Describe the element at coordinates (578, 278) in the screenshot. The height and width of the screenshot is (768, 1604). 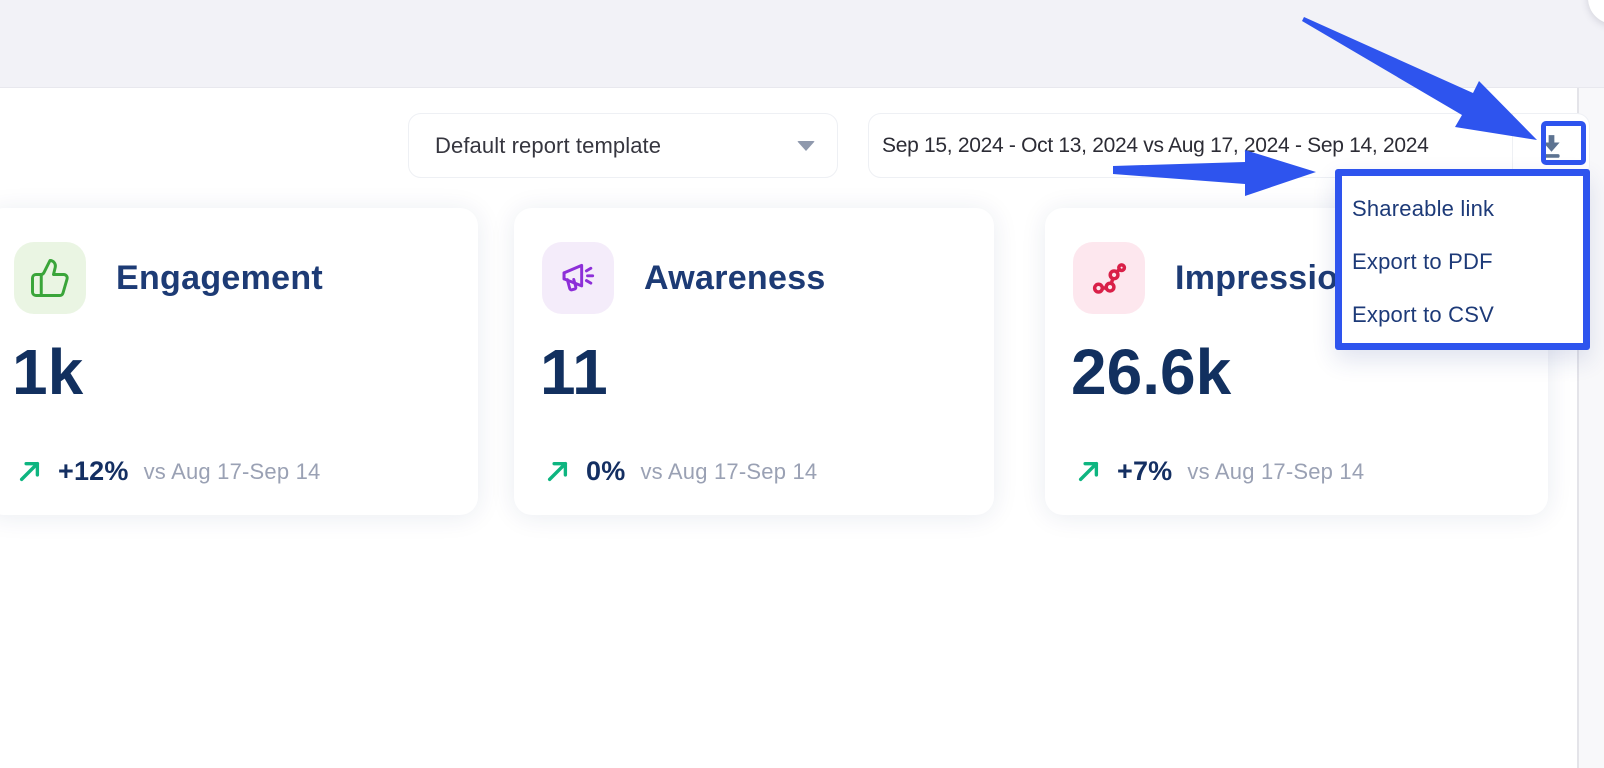
I see `megaphone-icon` at that location.